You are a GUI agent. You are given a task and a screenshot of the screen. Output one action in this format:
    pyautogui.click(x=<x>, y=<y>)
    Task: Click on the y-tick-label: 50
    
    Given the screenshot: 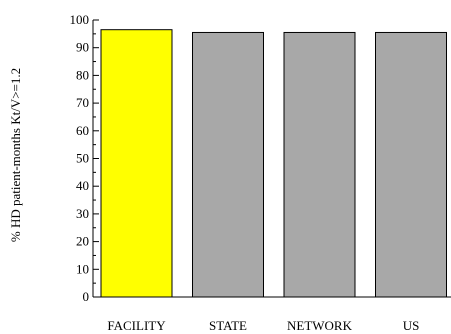 What is the action you would take?
    pyautogui.click(x=82, y=158)
    